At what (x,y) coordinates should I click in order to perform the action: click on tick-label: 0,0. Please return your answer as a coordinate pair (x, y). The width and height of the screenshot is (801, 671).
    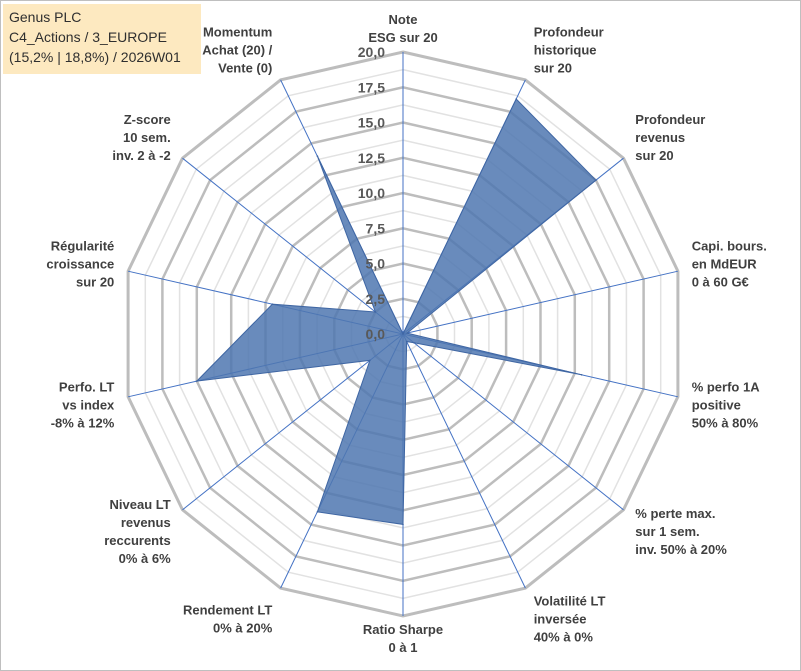
    Looking at the image, I should click on (376, 334).